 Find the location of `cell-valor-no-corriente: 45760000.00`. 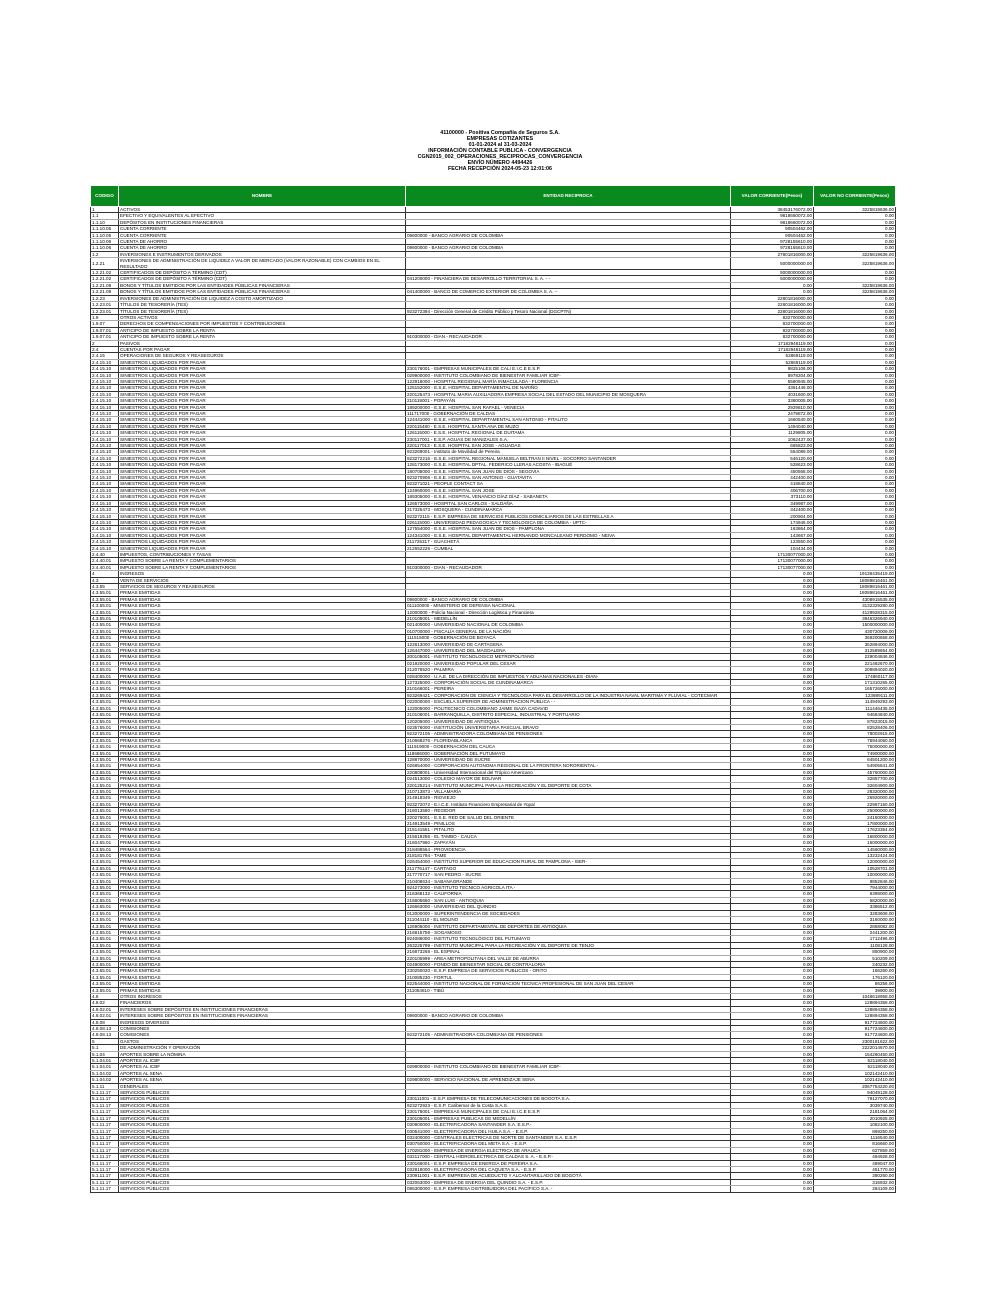

cell-valor-no-corriente: 45760000.00 is located at coordinates (854, 772).